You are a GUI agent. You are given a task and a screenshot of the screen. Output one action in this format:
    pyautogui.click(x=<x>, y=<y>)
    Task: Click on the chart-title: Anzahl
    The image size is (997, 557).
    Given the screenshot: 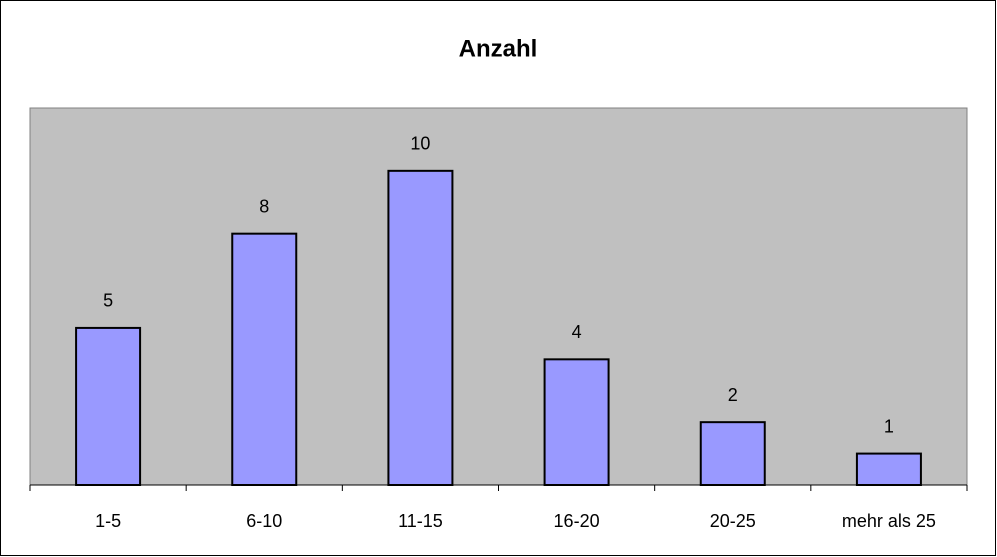 What is the action you would take?
    pyautogui.click(x=498, y=48)
    